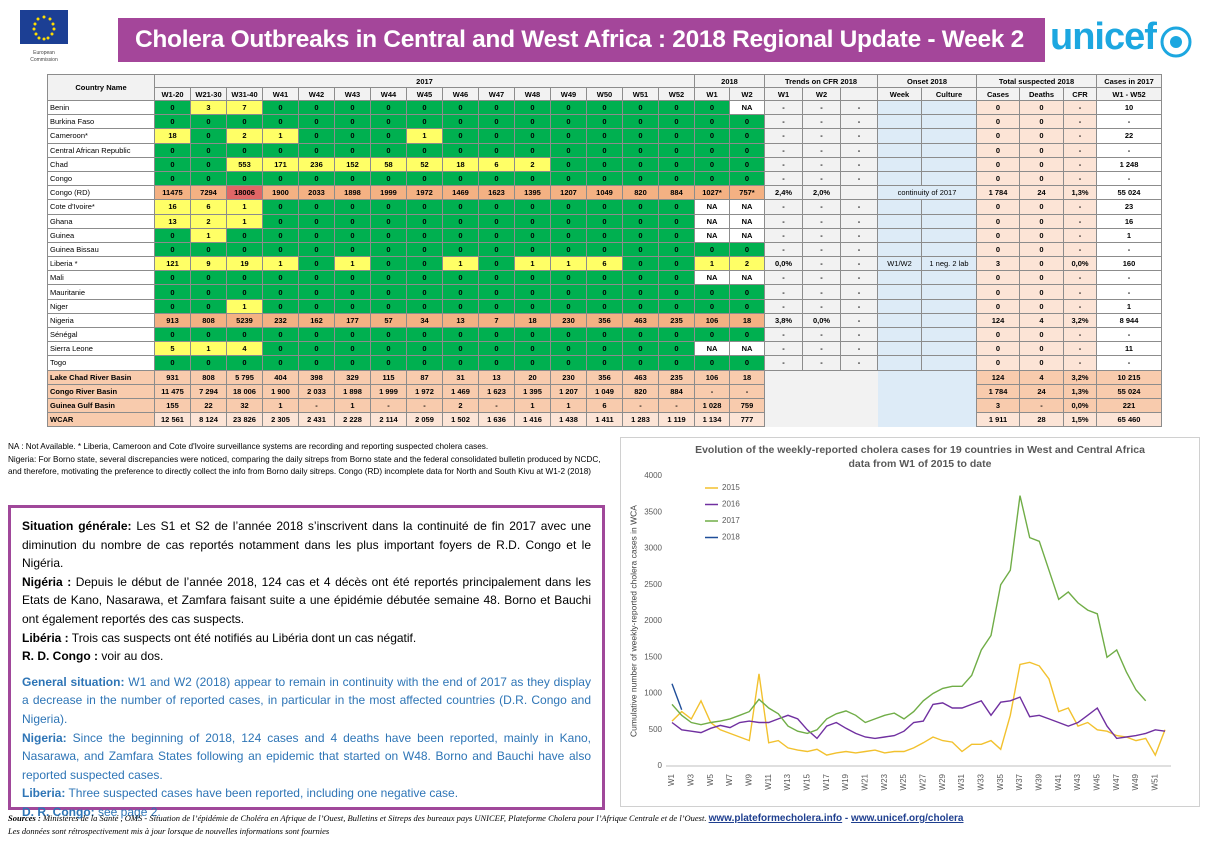 This screenshot has width=1211, height=844. I want to click on table-cell: 1 neg. 2 lab, so click(949, 264).